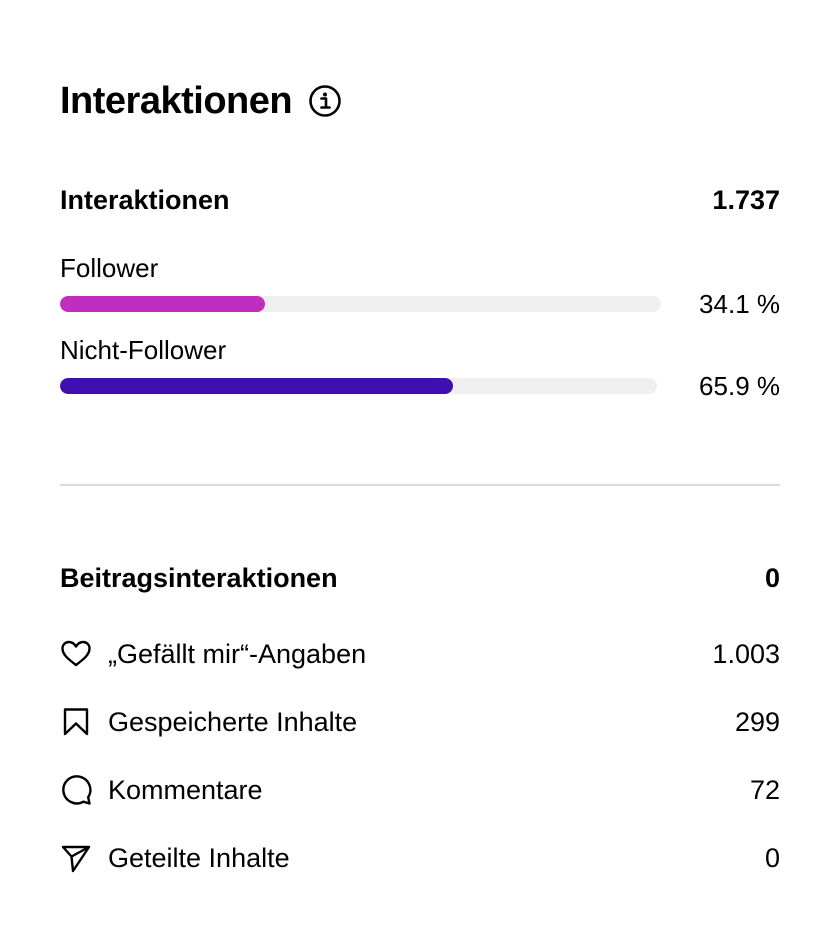  What do you see at coordinates (76, 722) in the screenshot?
I see `bookmark-icon` at bounding box center [76, 722].